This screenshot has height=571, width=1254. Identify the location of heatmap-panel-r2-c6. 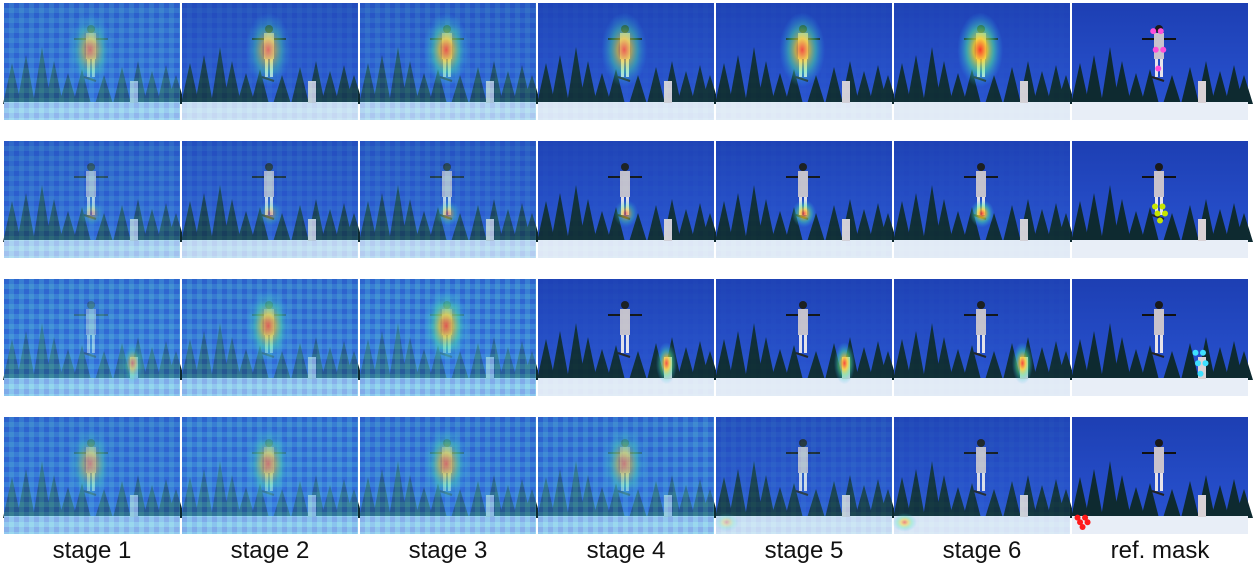
(984, 199).